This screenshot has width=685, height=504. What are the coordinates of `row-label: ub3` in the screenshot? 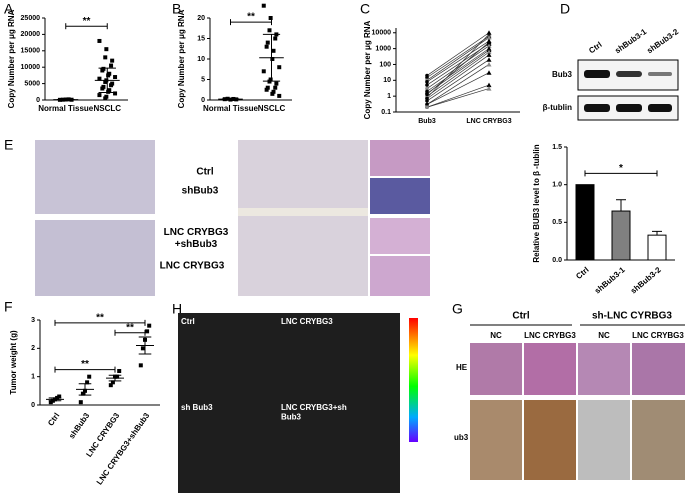 It's located at (461, 437).